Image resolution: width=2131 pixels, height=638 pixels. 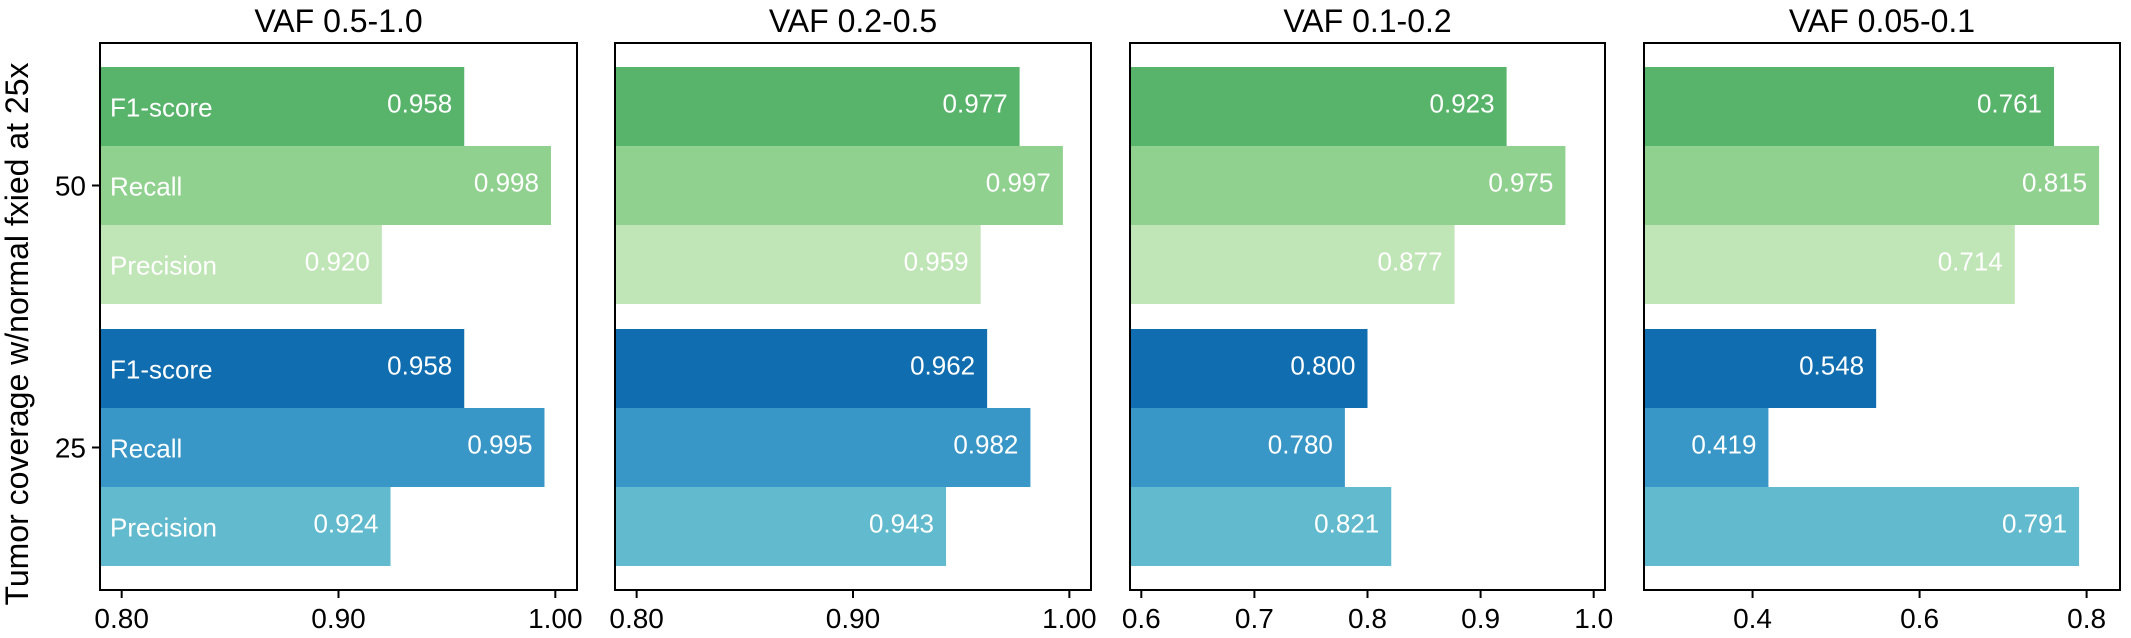 What do you see at coordinates (1831, 366) in the screenshot?
I see `bar-value-label: 0.548` at bounding box center [1831, 366].